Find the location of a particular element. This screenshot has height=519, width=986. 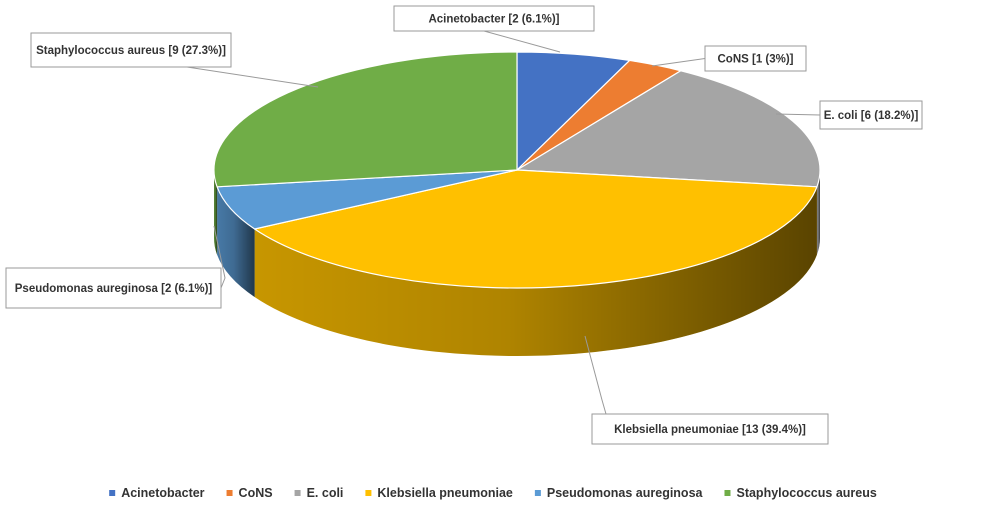

slice-staphylococcus-aureus: Staphylococcus aureus [9 (27.3%)] is located at coordinates (365, 119).